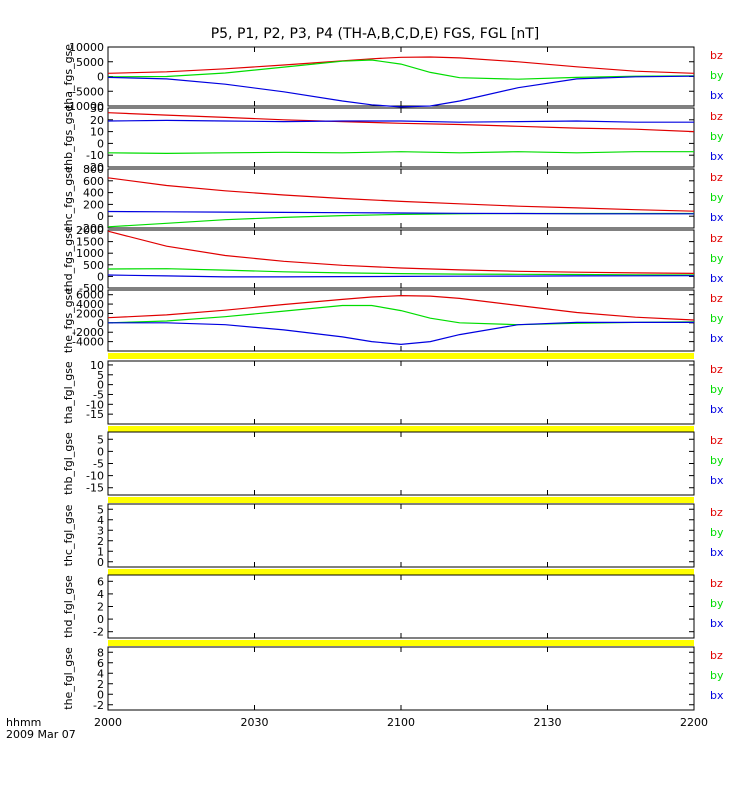 The width and height of the screenshot is (750, 800). I want to click on y-tick-label: -5, so click(98, 464).